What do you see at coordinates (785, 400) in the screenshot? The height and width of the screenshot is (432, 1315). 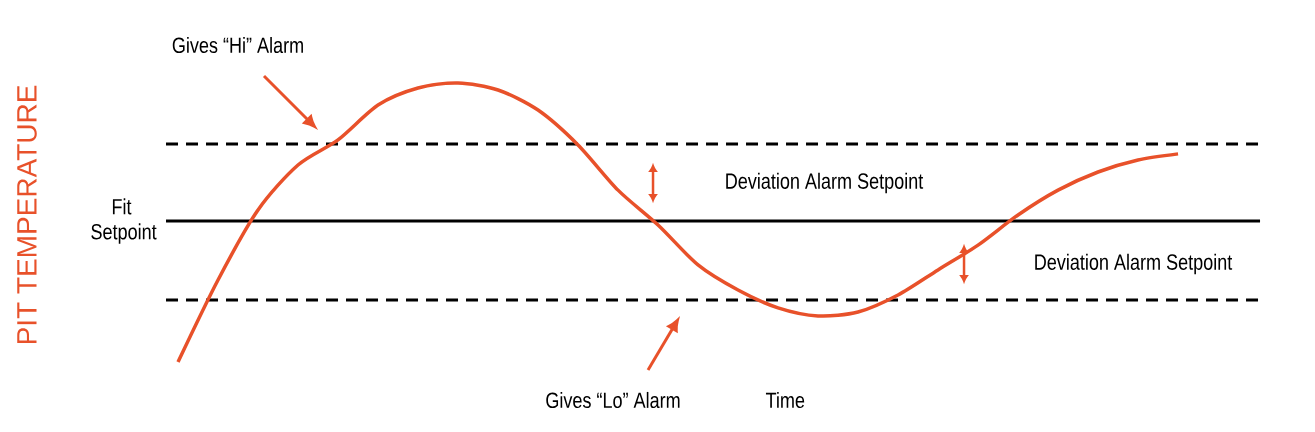 I see `x-axis-title: Time` at bounding box center [785, 400].